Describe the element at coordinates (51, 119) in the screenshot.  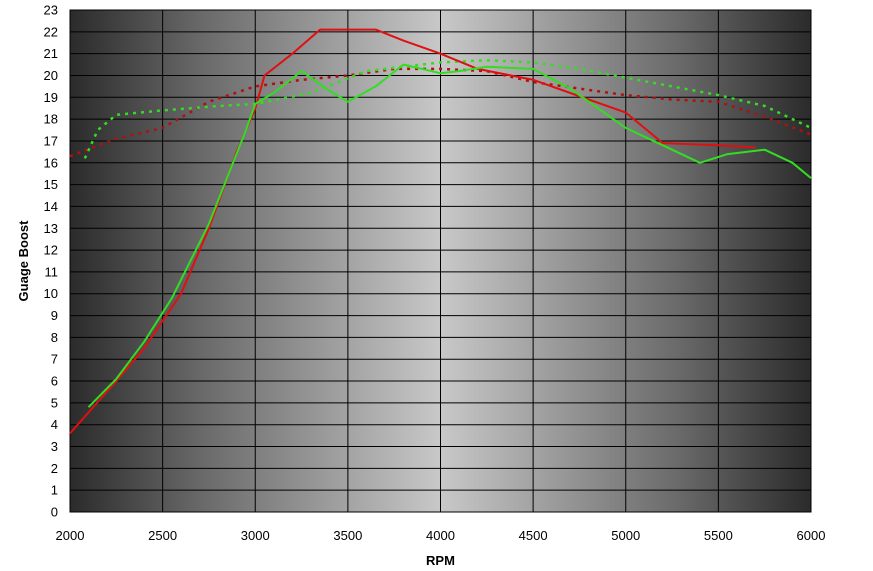
I see `y-tick-label: 18` at that location.